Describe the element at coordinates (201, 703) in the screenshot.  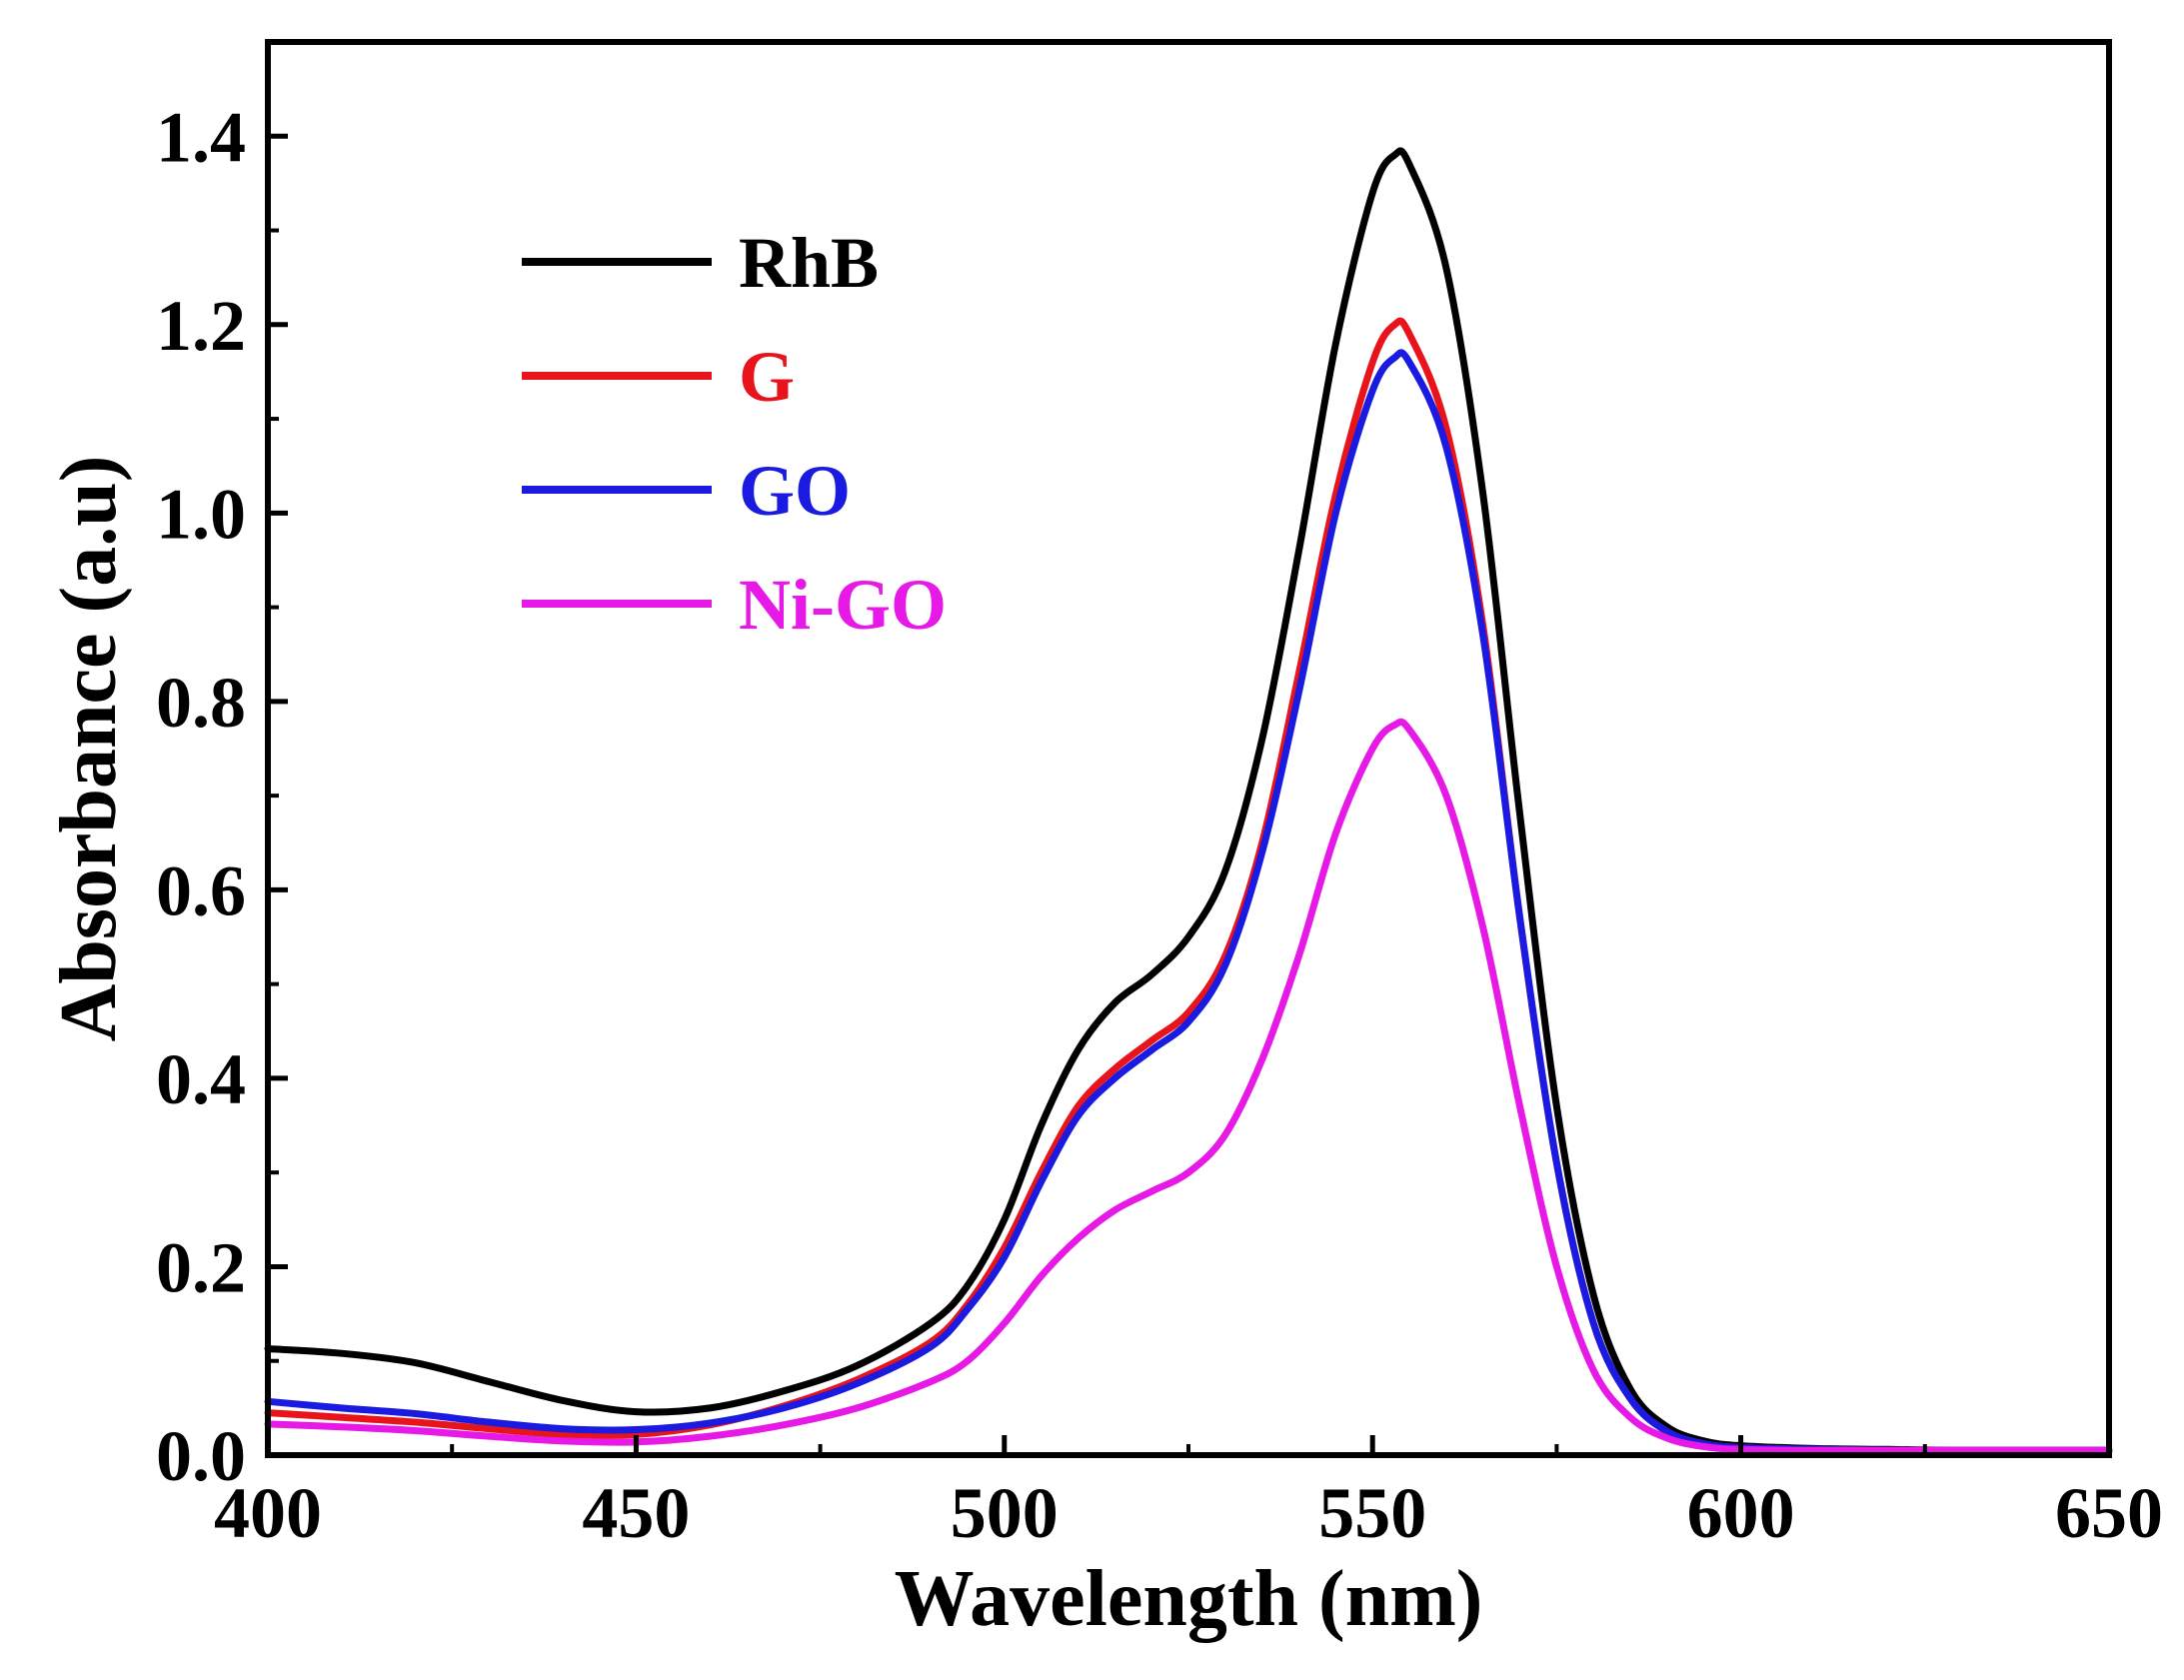
I see `y-tick-label: 0.8` at that location.